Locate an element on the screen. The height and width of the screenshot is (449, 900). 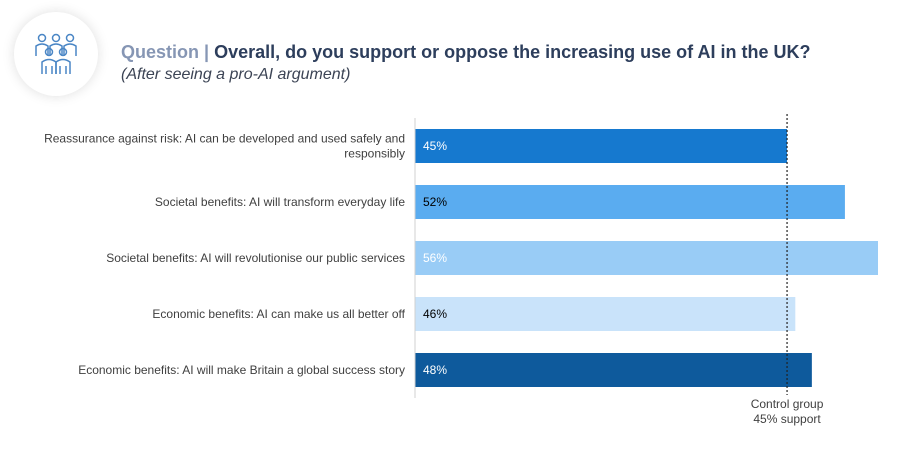
data-label: 56% is located at coordinates (435, 258).